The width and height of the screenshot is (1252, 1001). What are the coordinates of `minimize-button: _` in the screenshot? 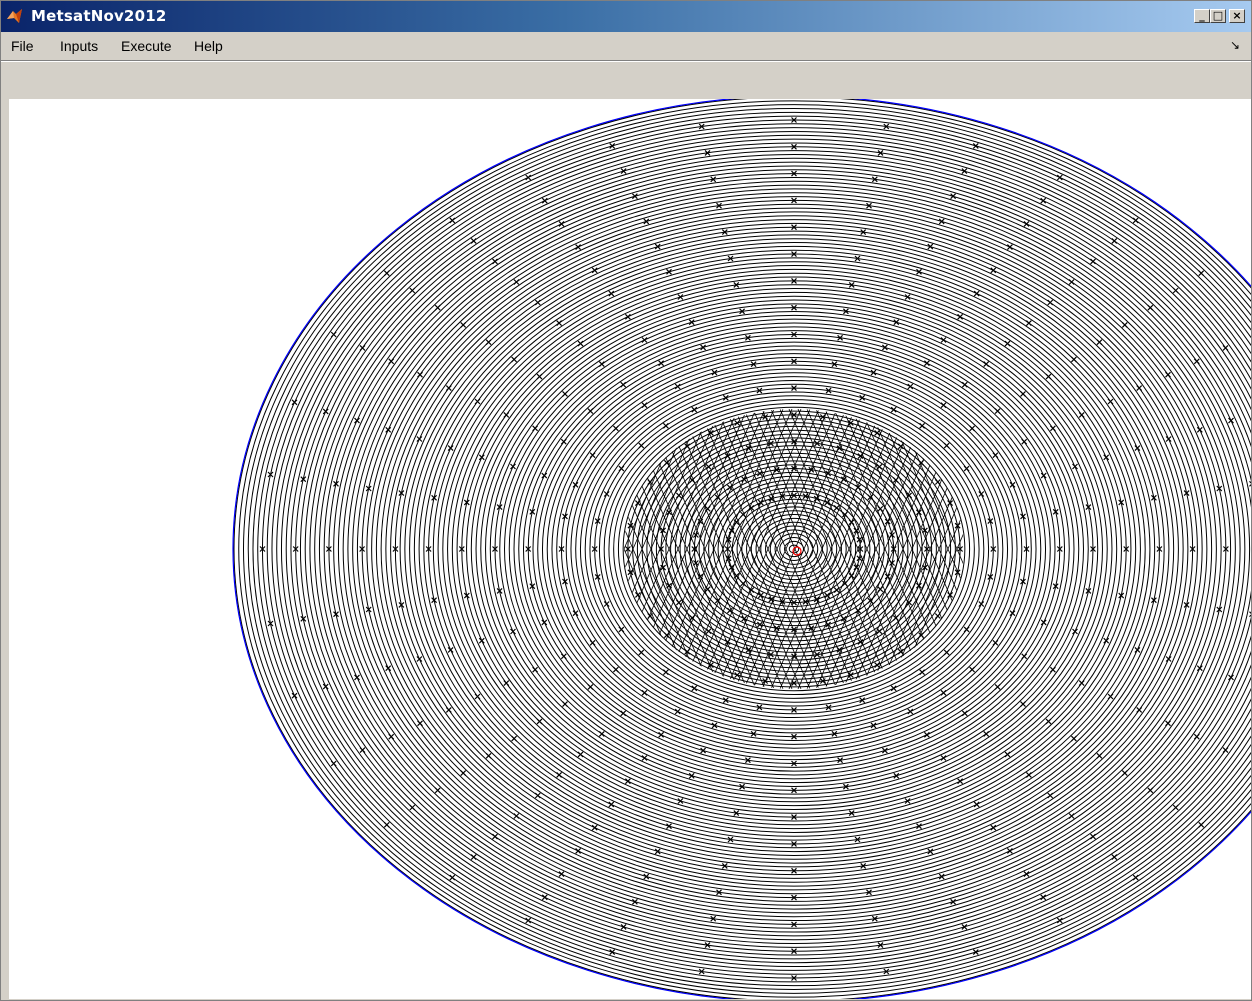 It's located at (1202, 16).